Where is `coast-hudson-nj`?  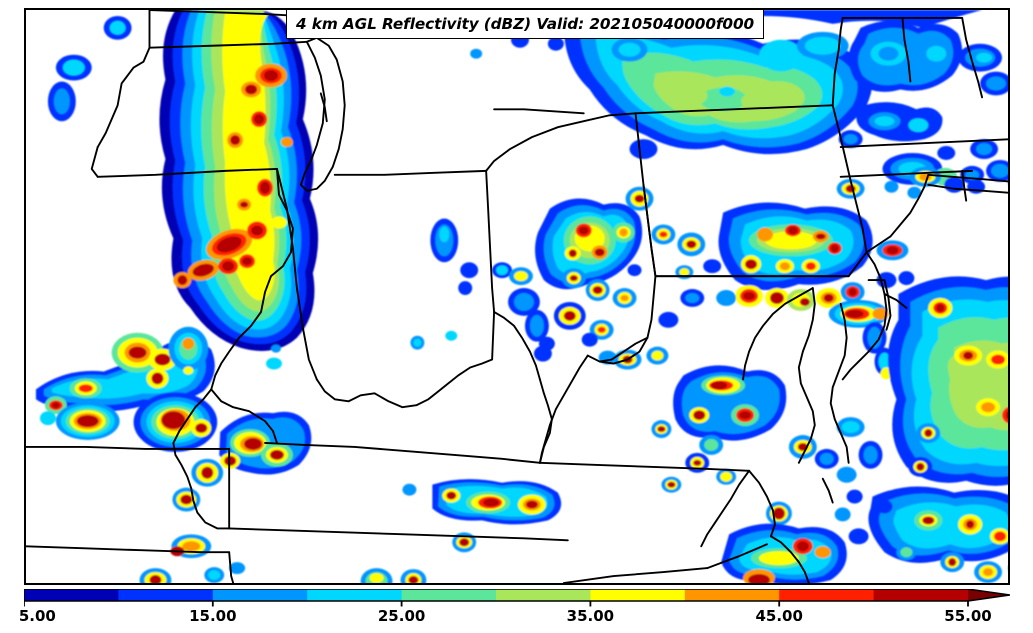
coast-hudson-nj is located at coordinates (897, 213).